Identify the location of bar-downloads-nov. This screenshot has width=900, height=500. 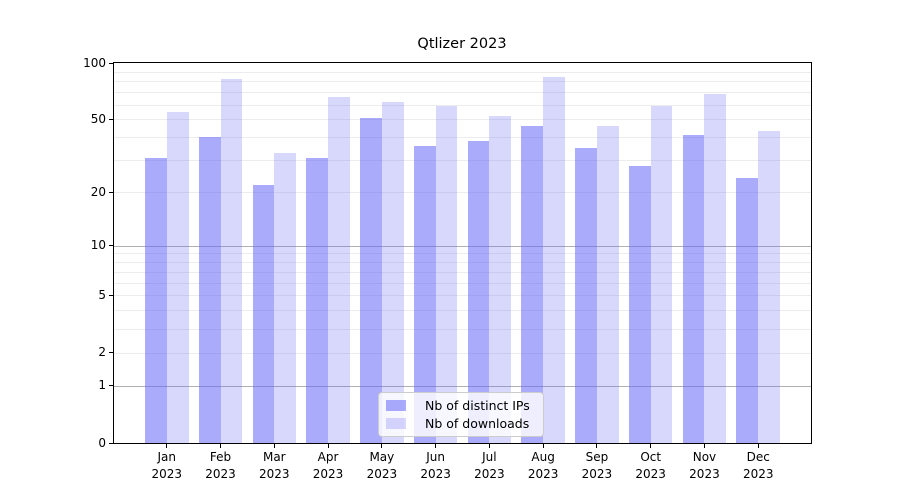
(715, 268).